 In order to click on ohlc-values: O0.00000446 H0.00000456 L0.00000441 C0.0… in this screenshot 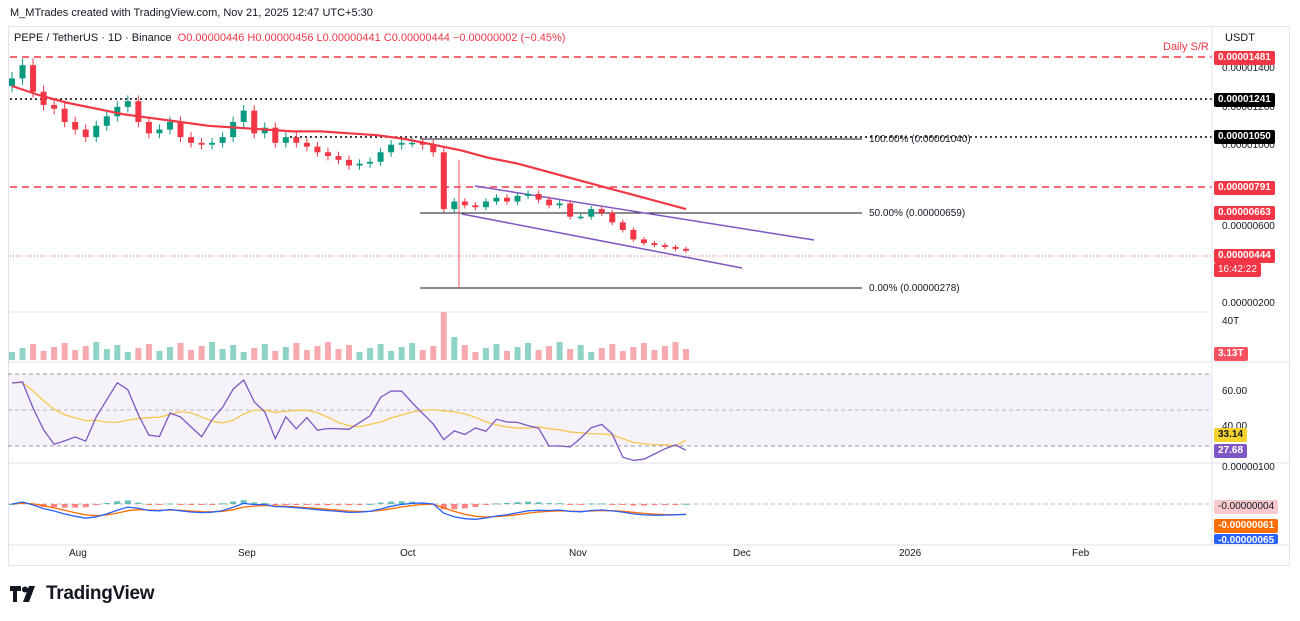, I will do `click(371, 38)`.